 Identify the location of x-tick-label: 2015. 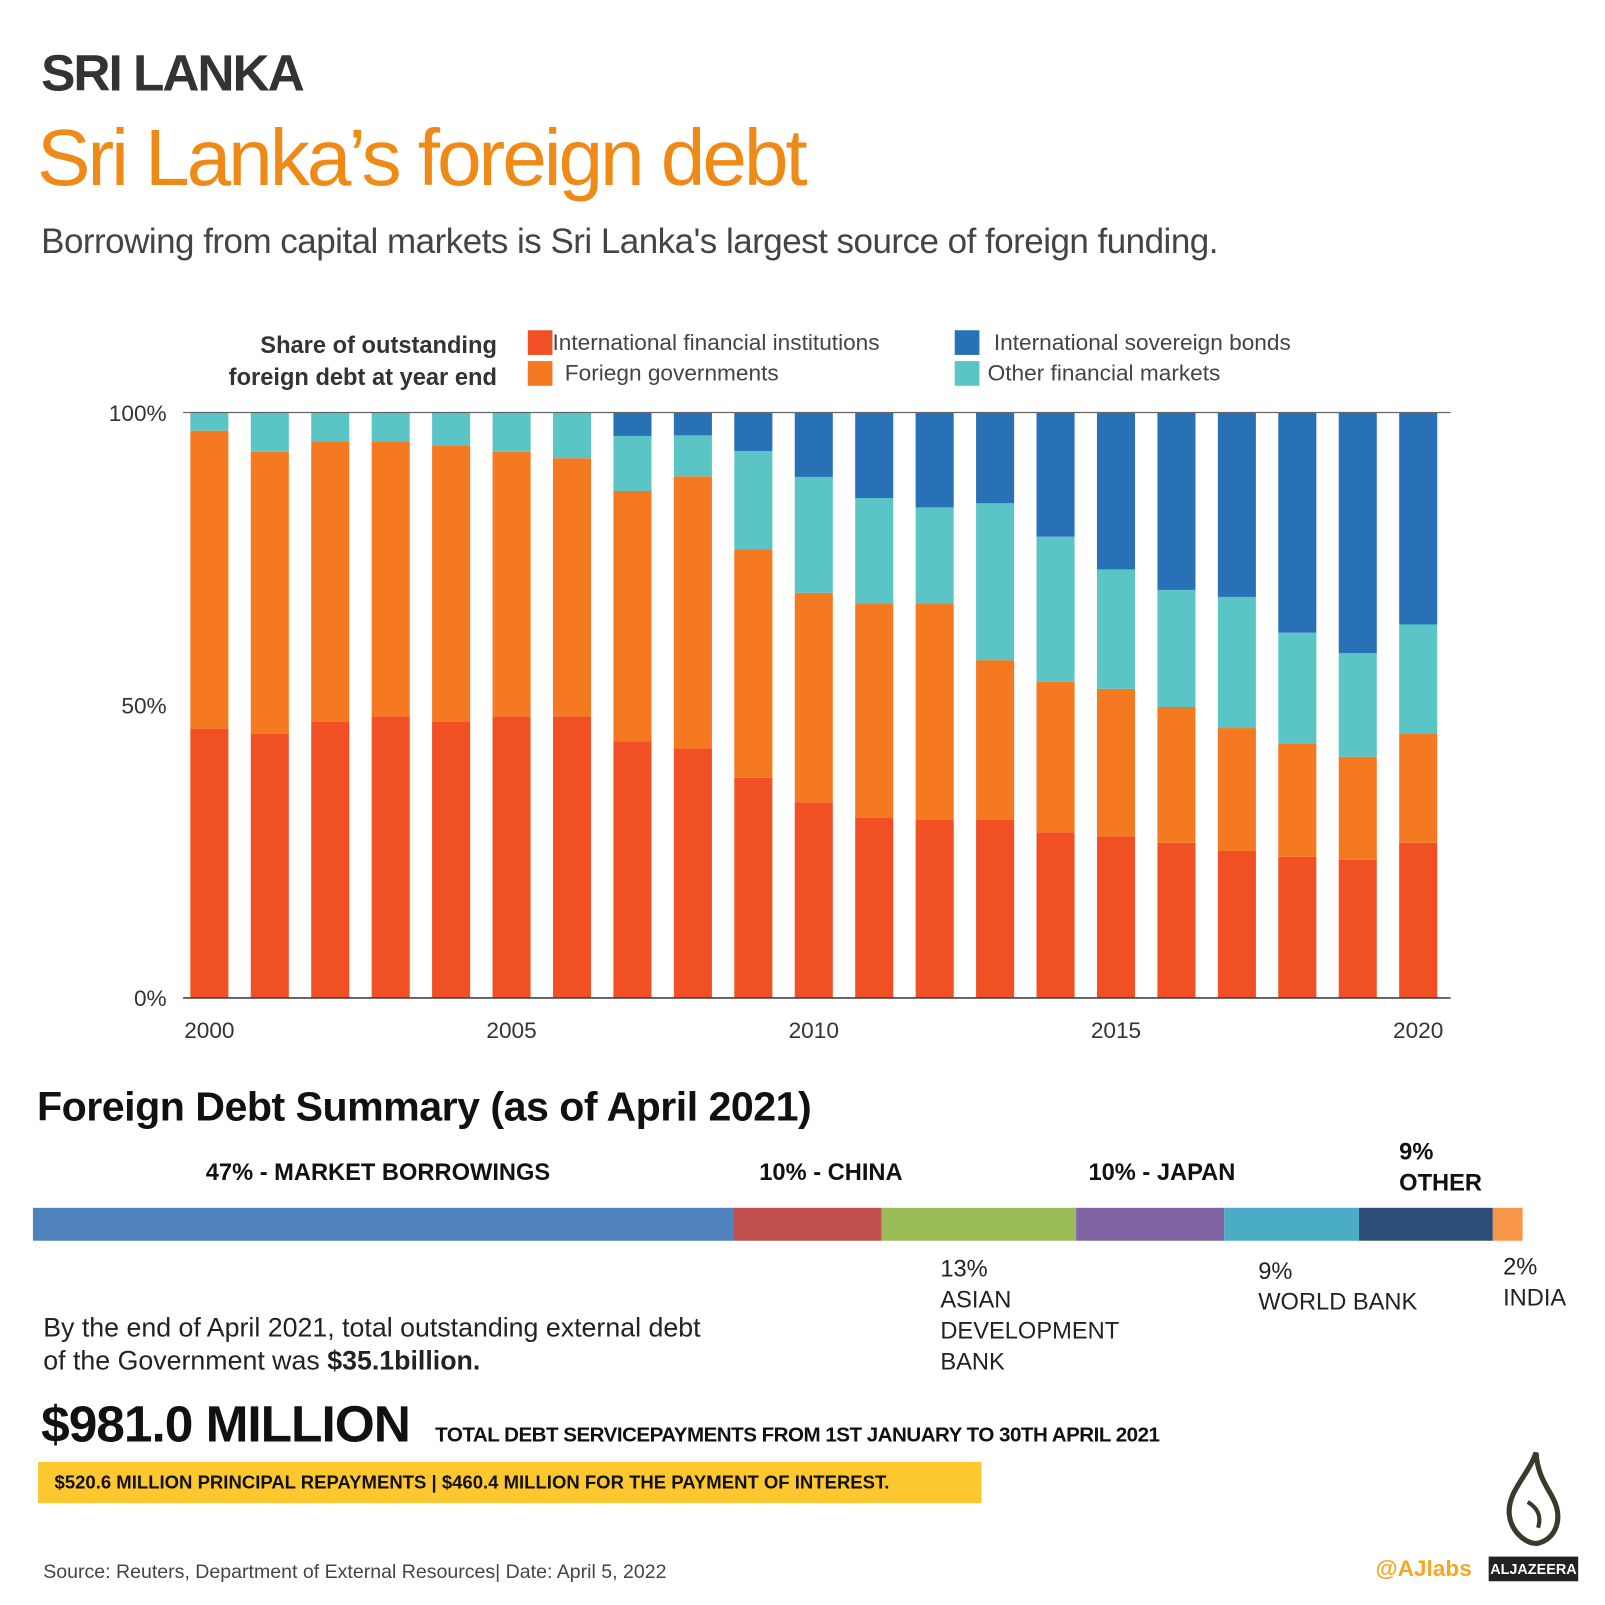
(1116, 1030).